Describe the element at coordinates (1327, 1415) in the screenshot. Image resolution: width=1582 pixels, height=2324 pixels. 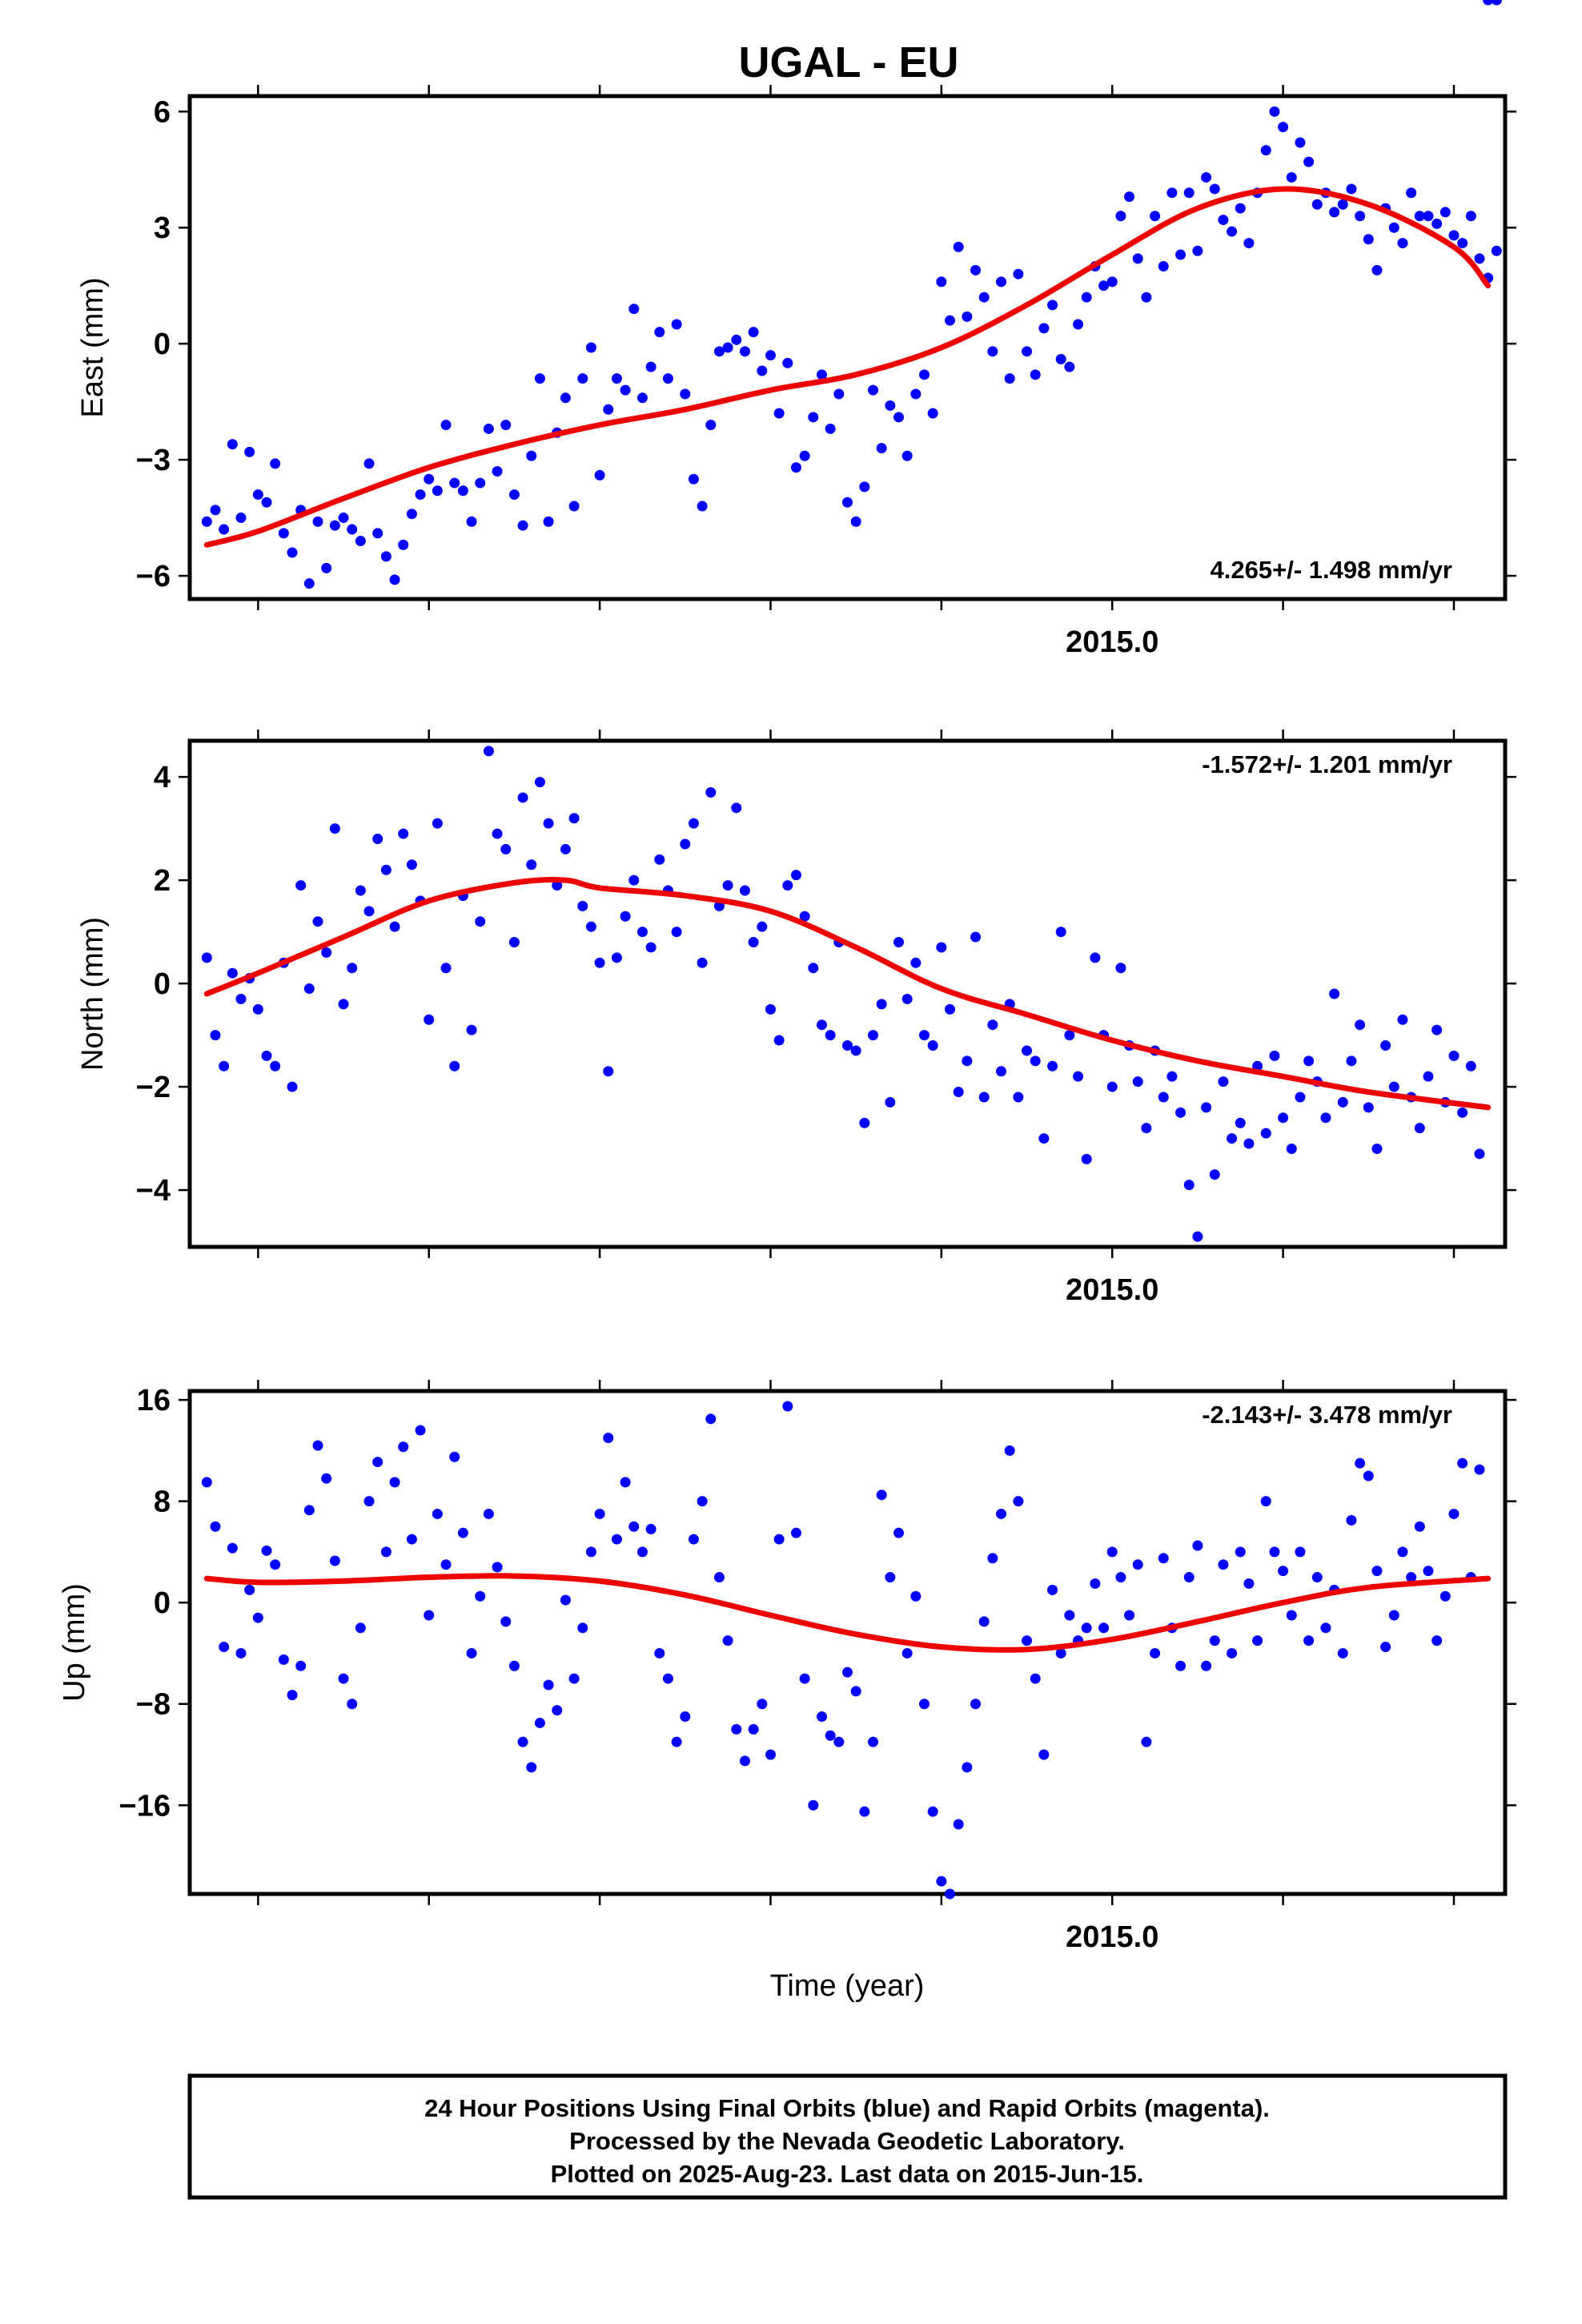
I see `up-rate-label: -2.143+/- 3.478 mm/yr` at that location.